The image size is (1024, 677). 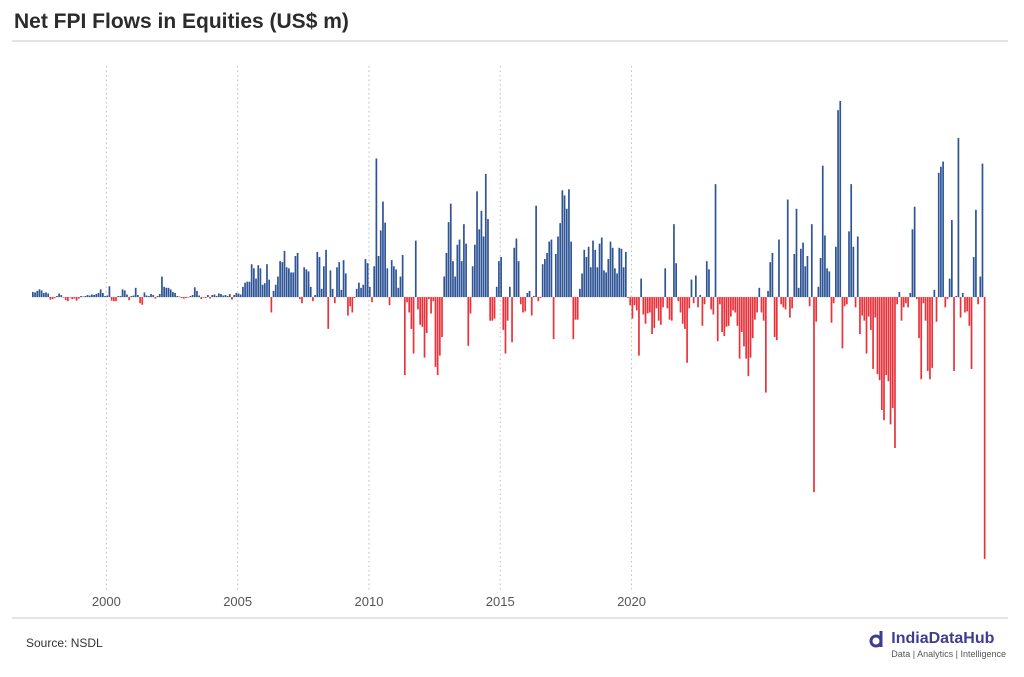 What do you see at coordinates (948, 654) in the screenshot?
I see `brand-tagline: Data | Analytics | Intelligence` at bounding box center [948, 654].